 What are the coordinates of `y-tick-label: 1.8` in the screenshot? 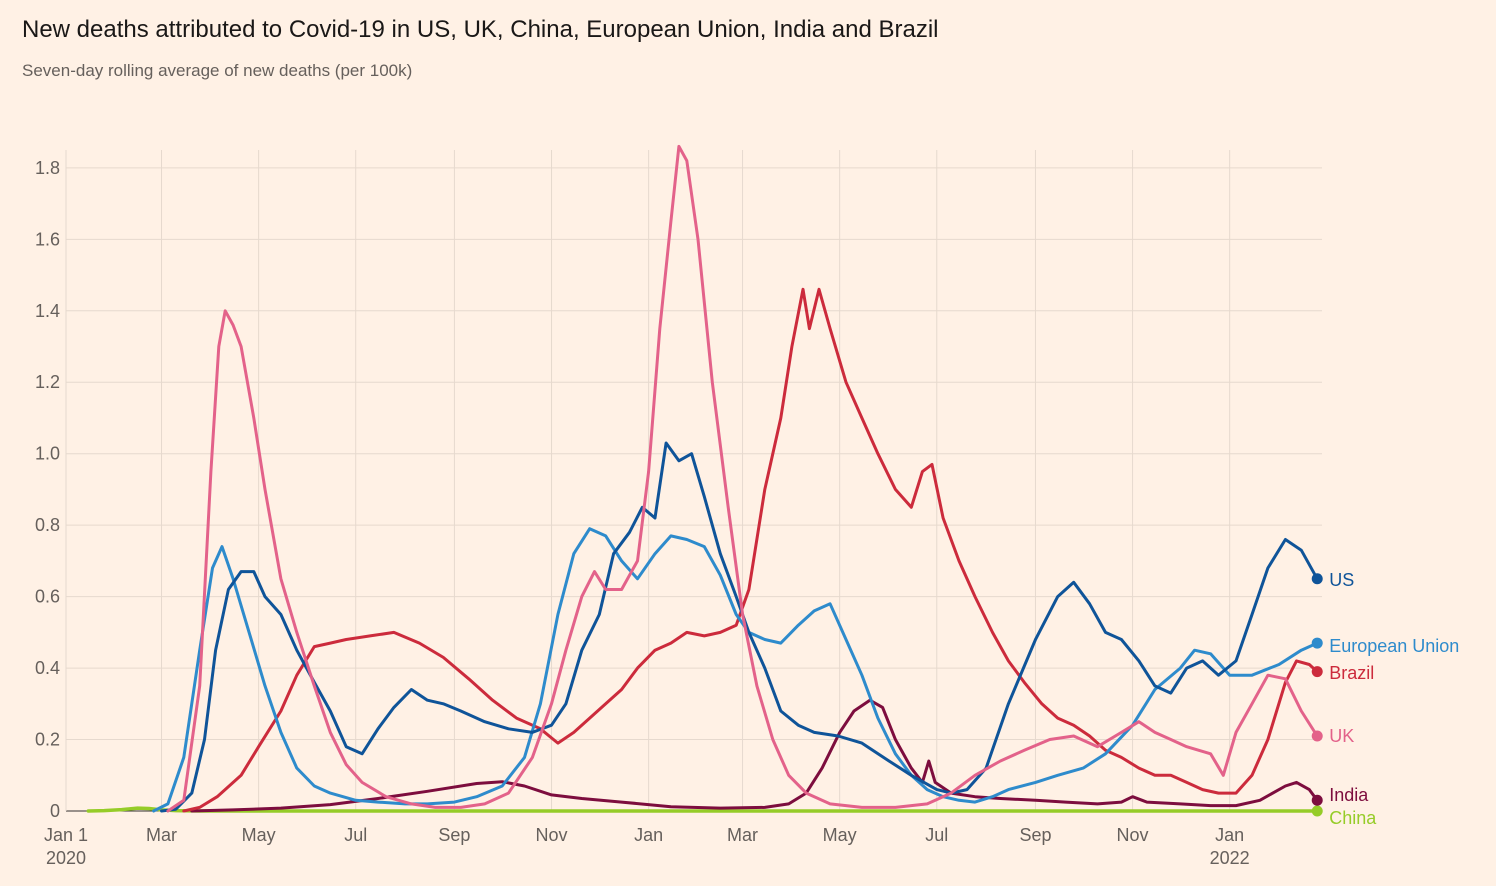 It's located at (47, 168).